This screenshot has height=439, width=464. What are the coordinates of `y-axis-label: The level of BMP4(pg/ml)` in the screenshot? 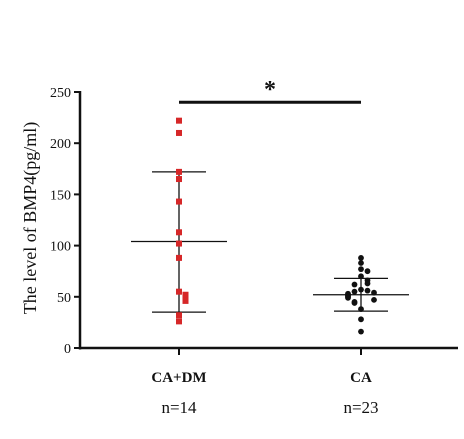 It's located at (30, 218).